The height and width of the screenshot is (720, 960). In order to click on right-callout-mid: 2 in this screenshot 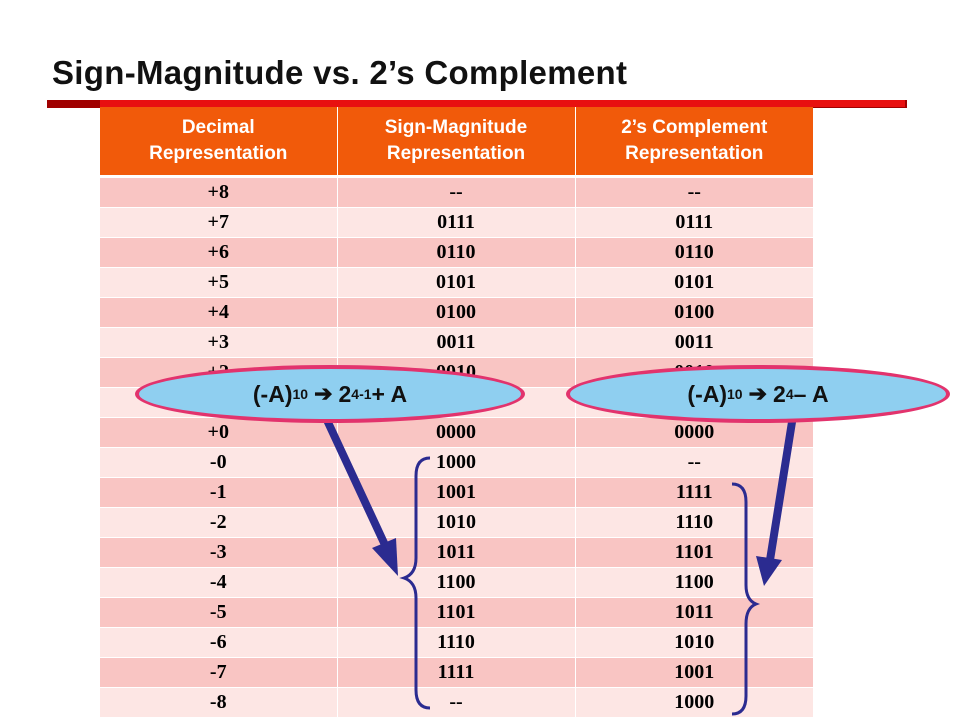, I will do `click(779, 393)`.